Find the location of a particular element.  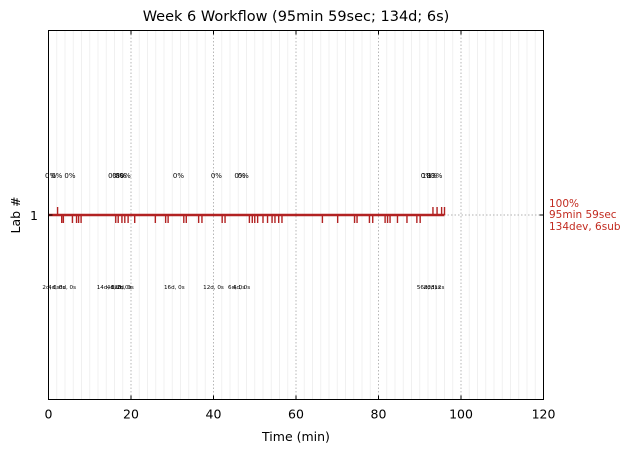

annotation-percent: 33% is located at coordinates (435, 176).